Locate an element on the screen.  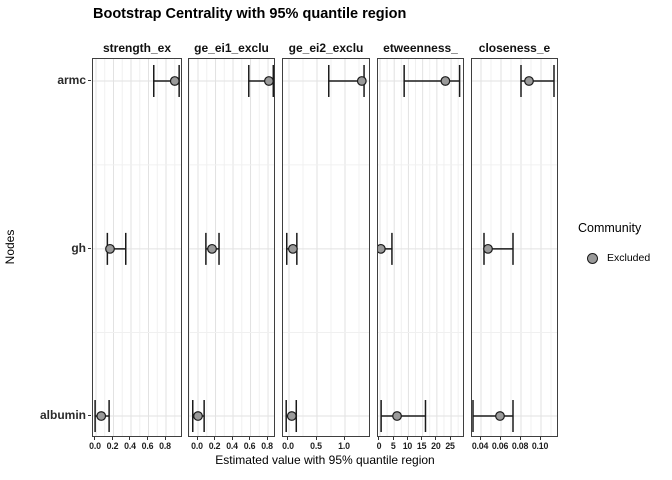
y-tick-label: armc is located at coordinates (71, 79).